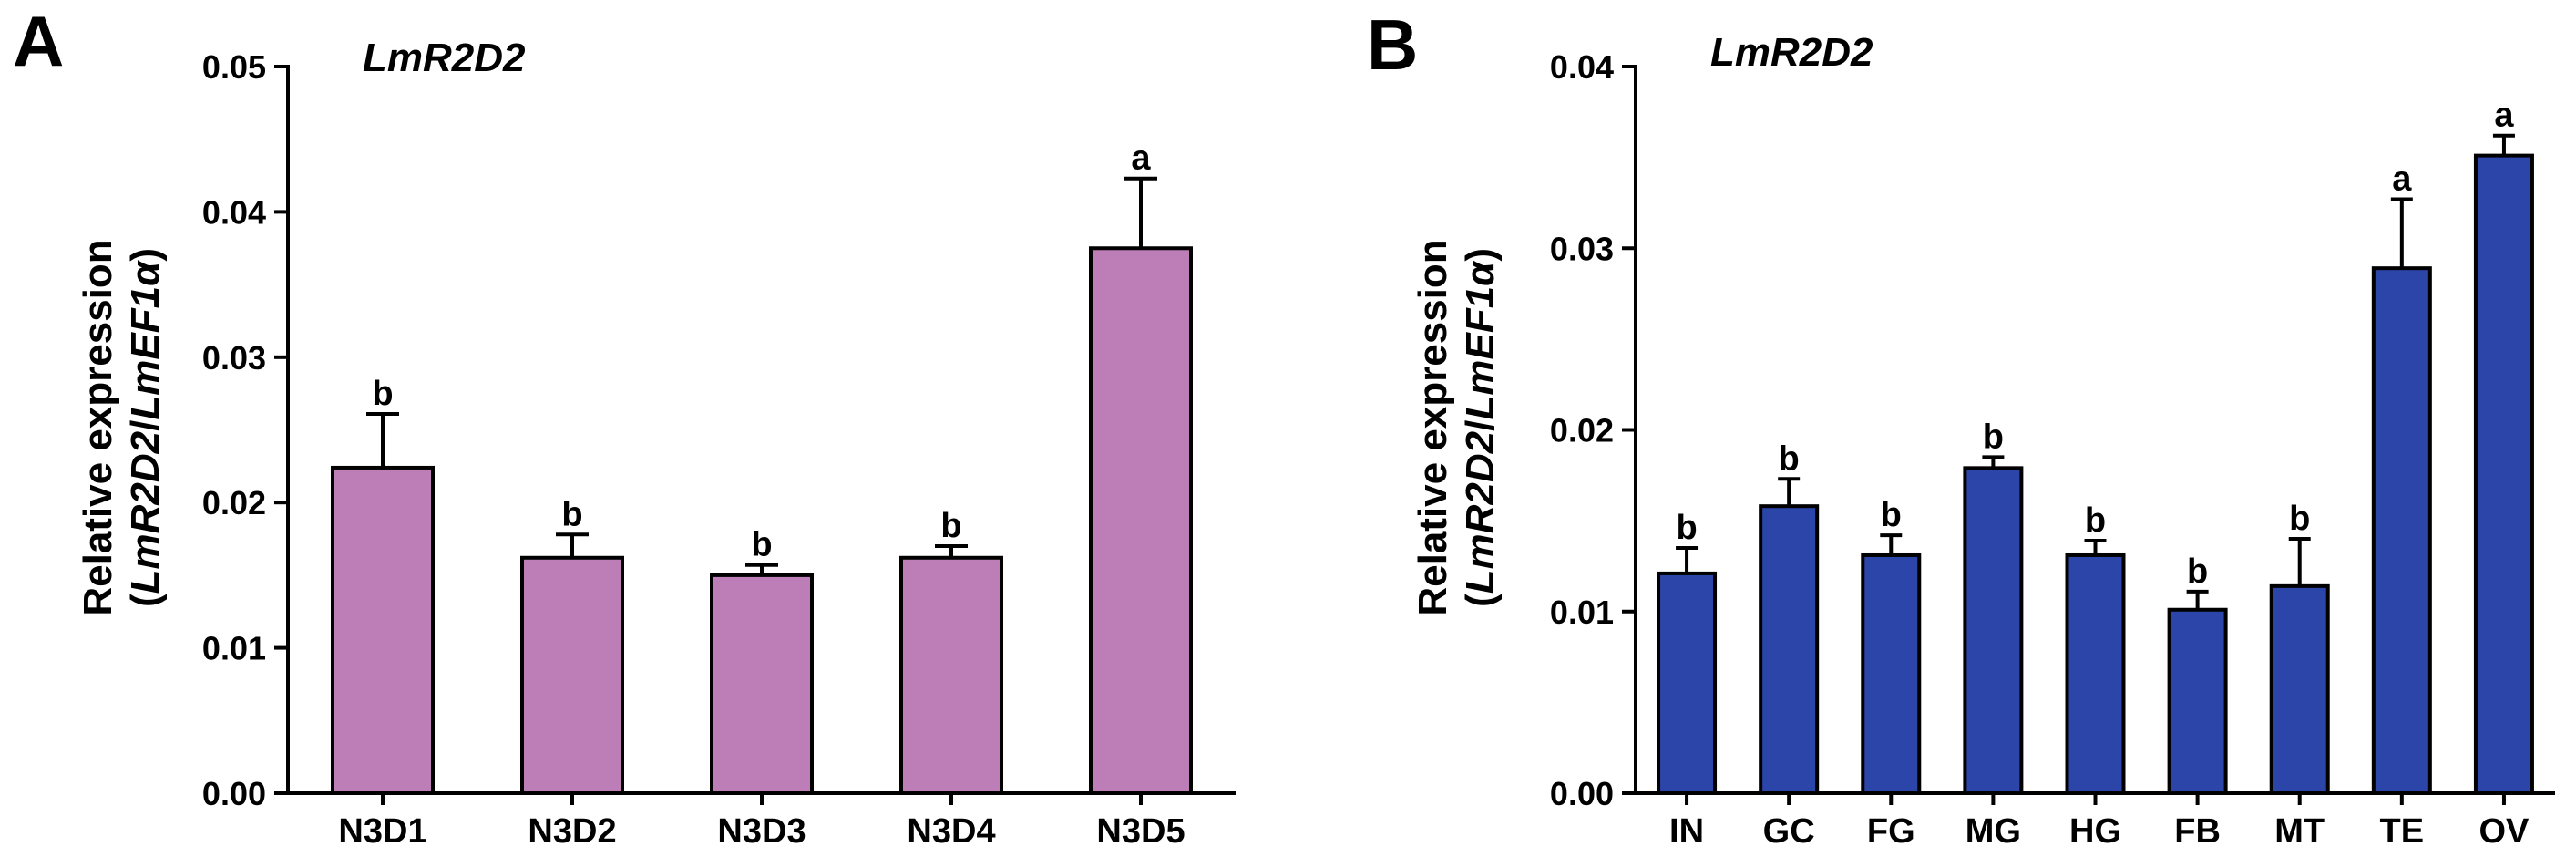 The height and width of the screenshot is (857, 2576). What do you see at coordinates (1393, 45) in the screenshot?
I see `panel-label: B` at bounding box center [1393, 45].